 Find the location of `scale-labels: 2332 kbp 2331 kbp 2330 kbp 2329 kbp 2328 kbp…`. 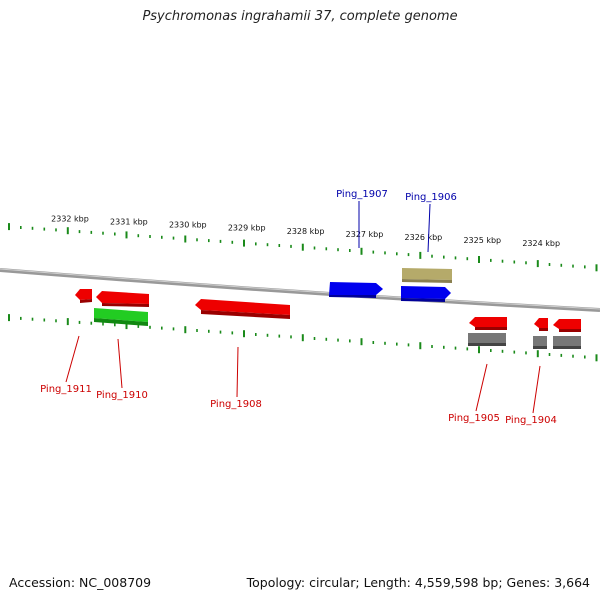

scale-labels: 2332 kbp 2331 kbp 2330 kbp 2329 kbp 2328 kbp… is located at coordinates (305, 231).